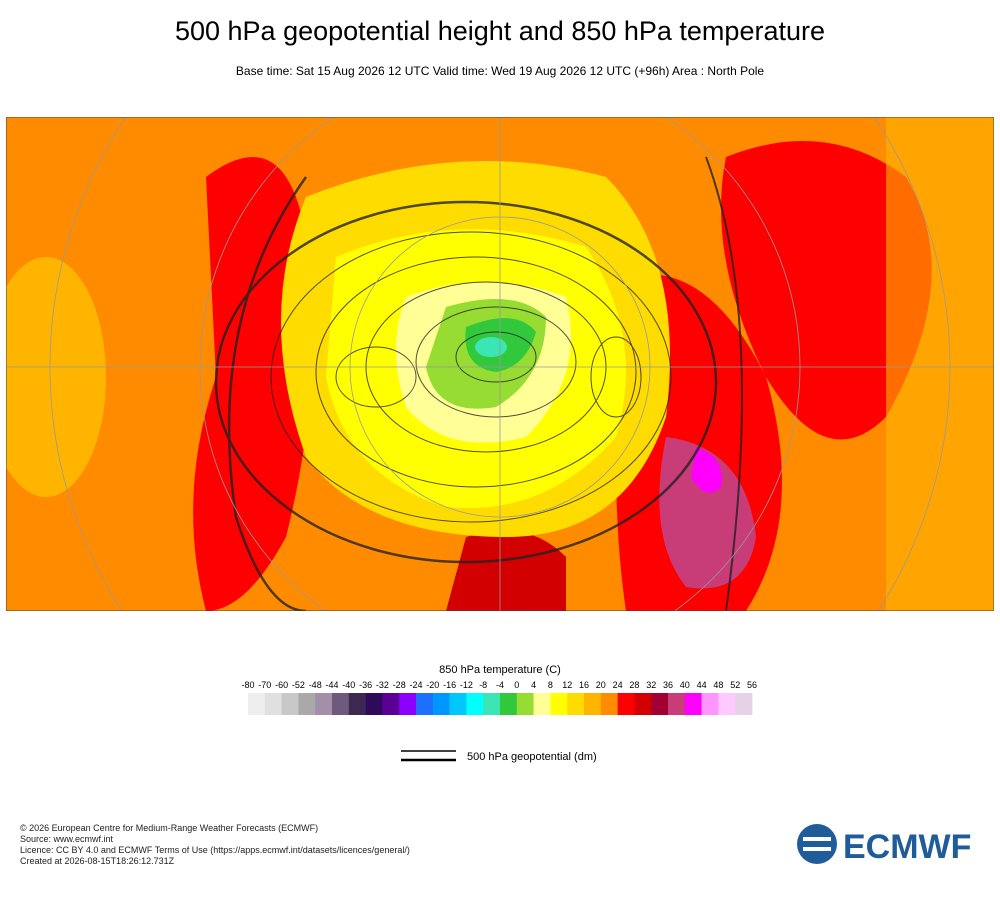  Describe the element at coordinates (315, 685) in the screenshot. I see `colorbar-tick-label: -48` at that location.